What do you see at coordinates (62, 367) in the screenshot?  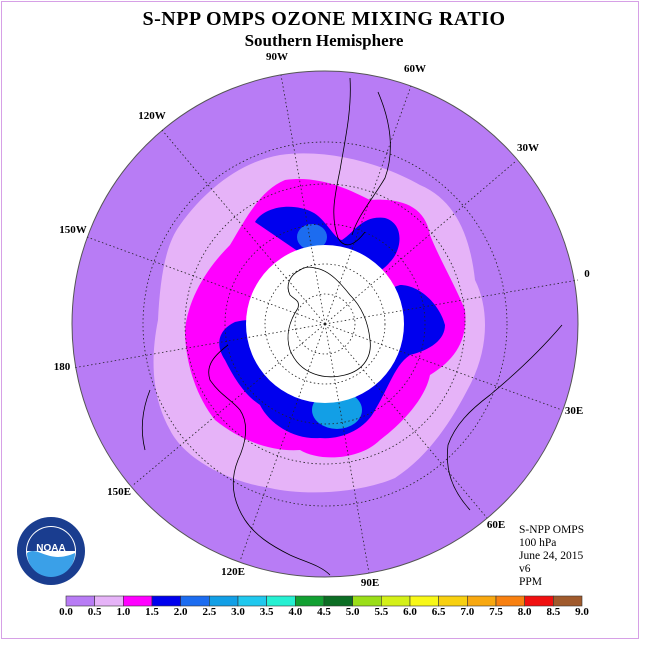 I see `lon-label-180: 180` at bounding box center [62, 367].